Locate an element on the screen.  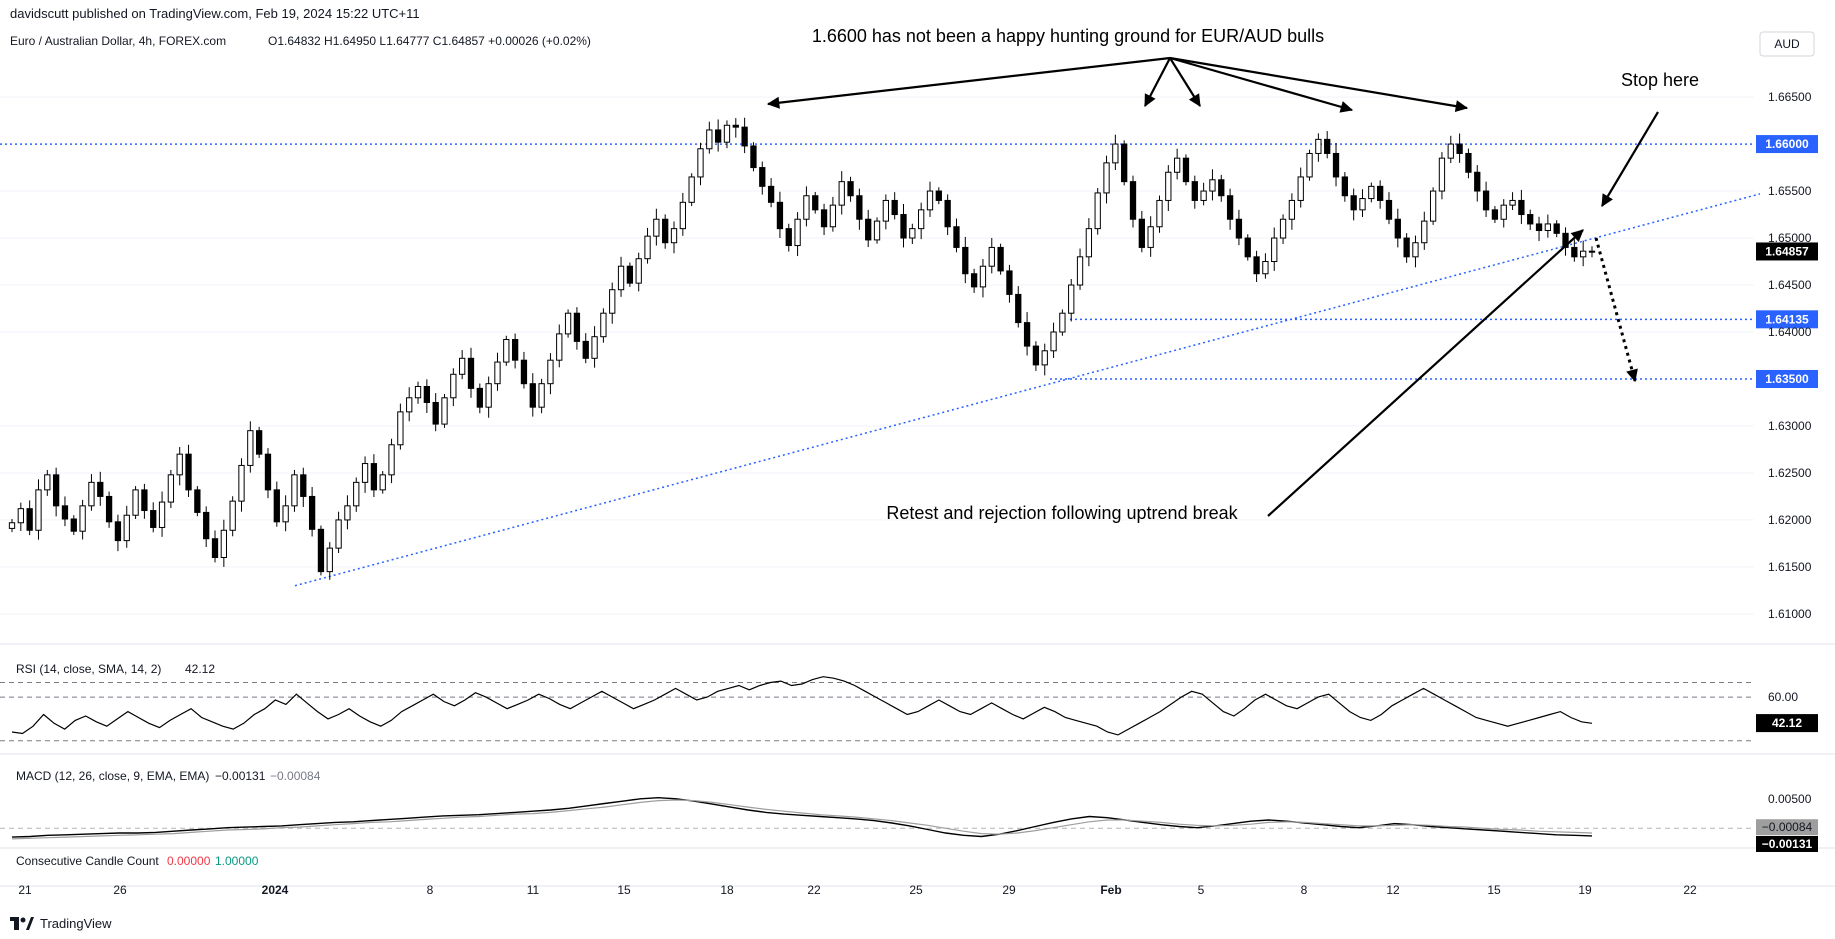
macd-title: MACD (12, 26, close, 9, EMA, EMA) is located at coordinates (112, 776).